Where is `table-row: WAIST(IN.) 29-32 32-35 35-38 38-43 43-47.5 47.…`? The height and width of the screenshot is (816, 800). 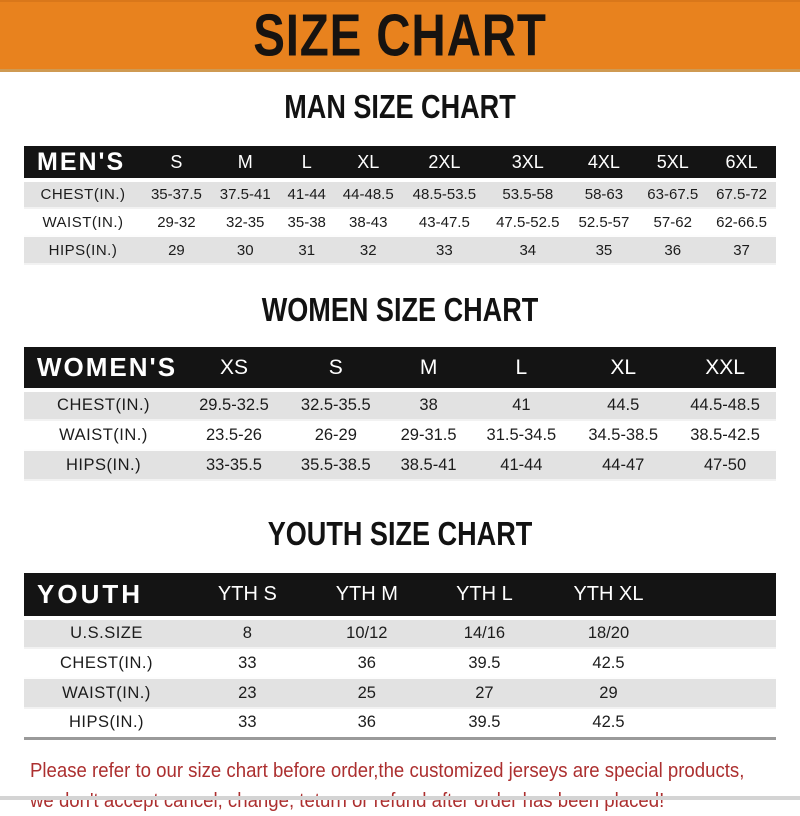 table-row: WAIST(IN.) 29-32 32-35 35-38 38-43 43-47.5 47.… is located at coordinates (400, 222).